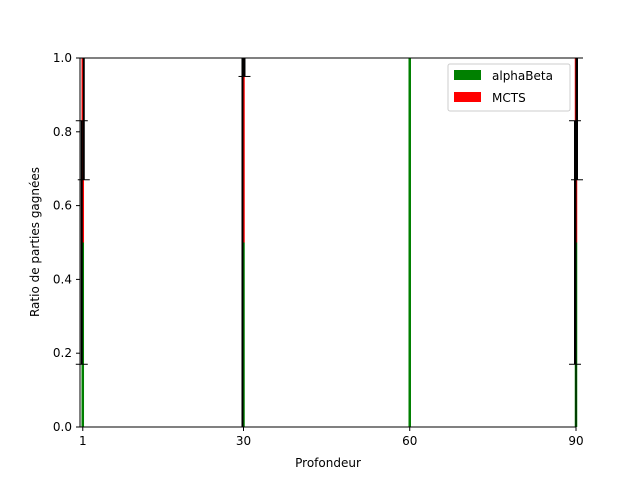 This screenshot has width=640, height=480. What do you see at coordinates (331, 437) in the screenshot?
I see `x-axis-ticks: 1 30 60 90` at bounding box center [331, 437].